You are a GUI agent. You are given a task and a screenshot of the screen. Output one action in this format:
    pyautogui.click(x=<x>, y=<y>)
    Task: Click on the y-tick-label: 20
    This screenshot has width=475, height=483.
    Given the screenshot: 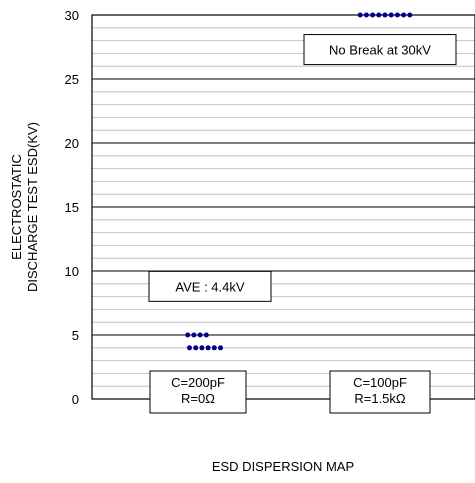 What is the action you would take?
    pyautogui.click(x=72, y=143)
    